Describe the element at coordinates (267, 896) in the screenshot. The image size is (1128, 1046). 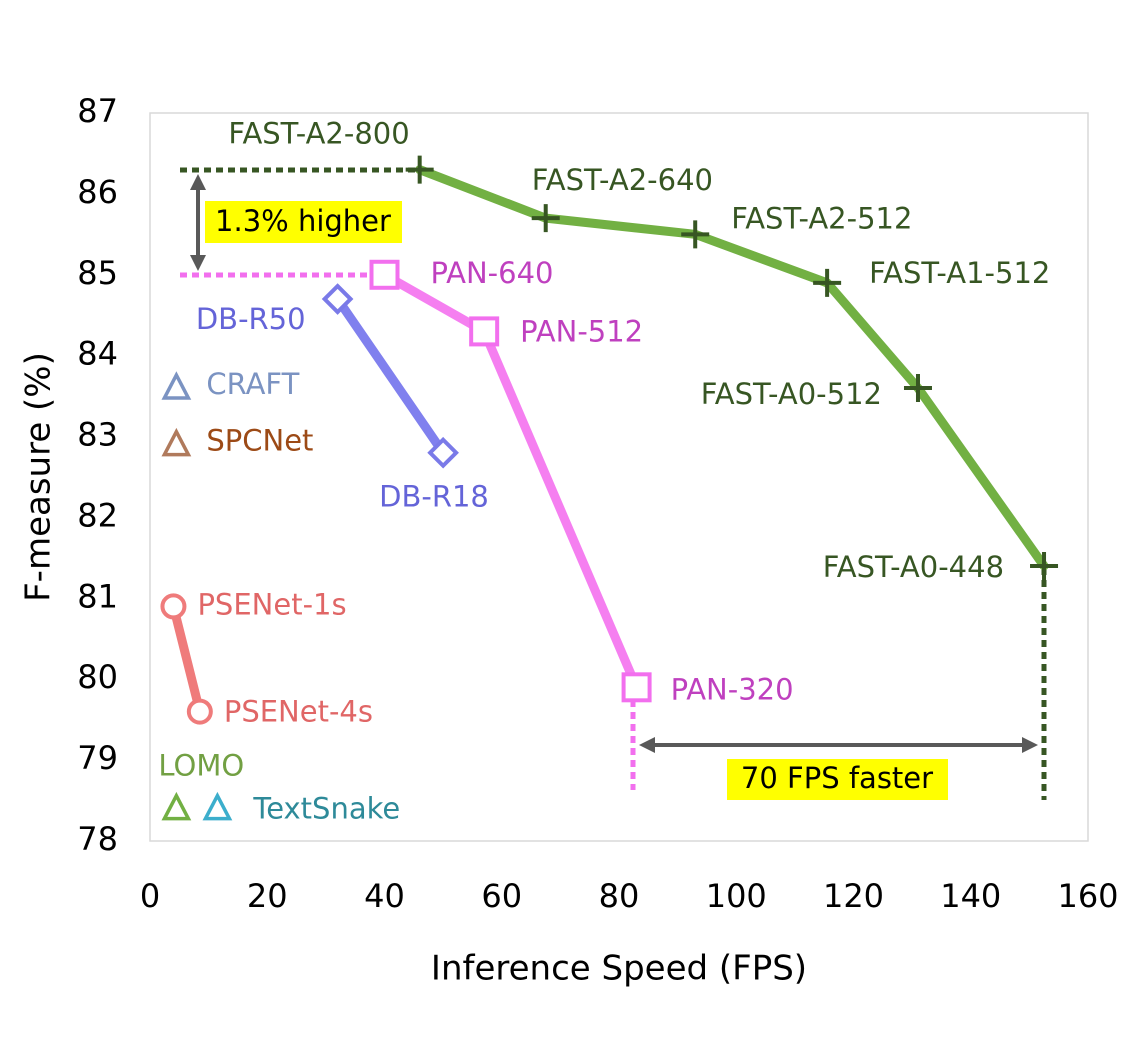
I see `x-tick-20: 20` at that location.